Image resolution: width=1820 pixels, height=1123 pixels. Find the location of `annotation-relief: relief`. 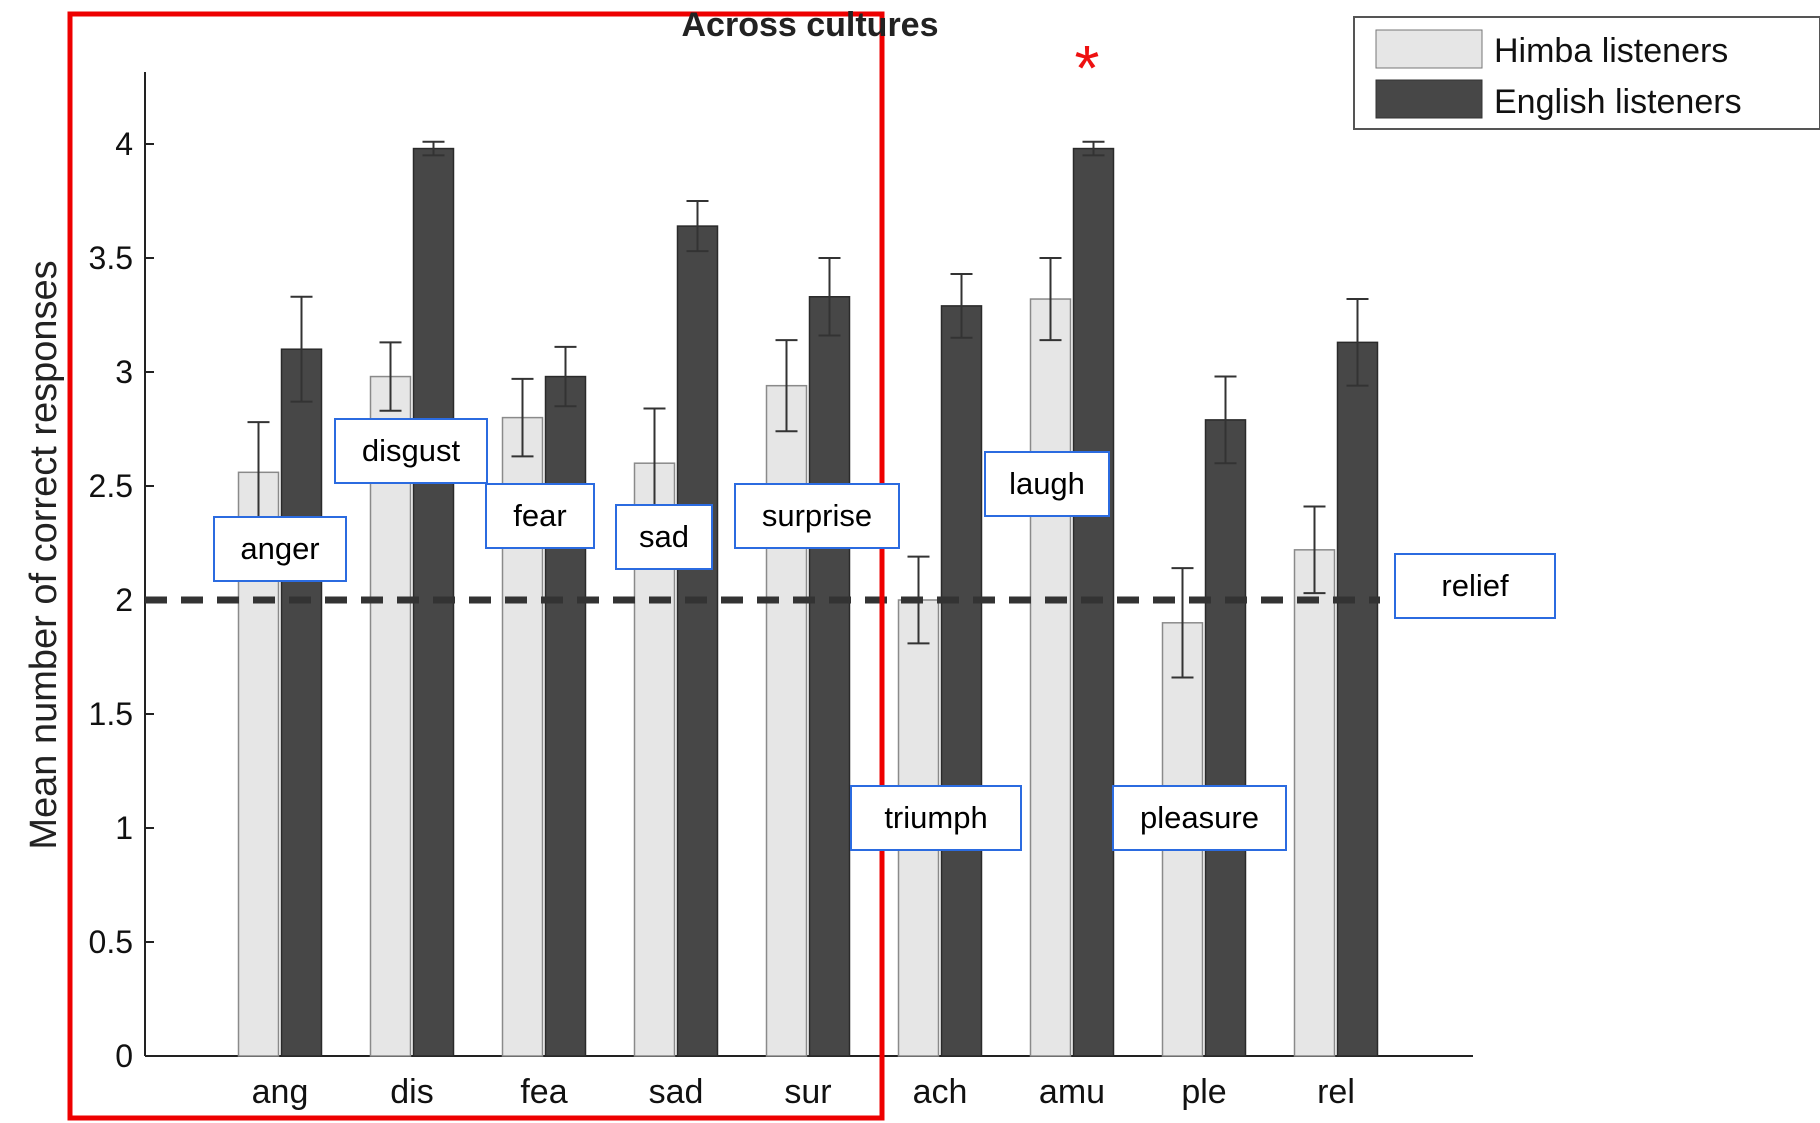

annotation-relief: relief is located at coordinates (1475, 586).